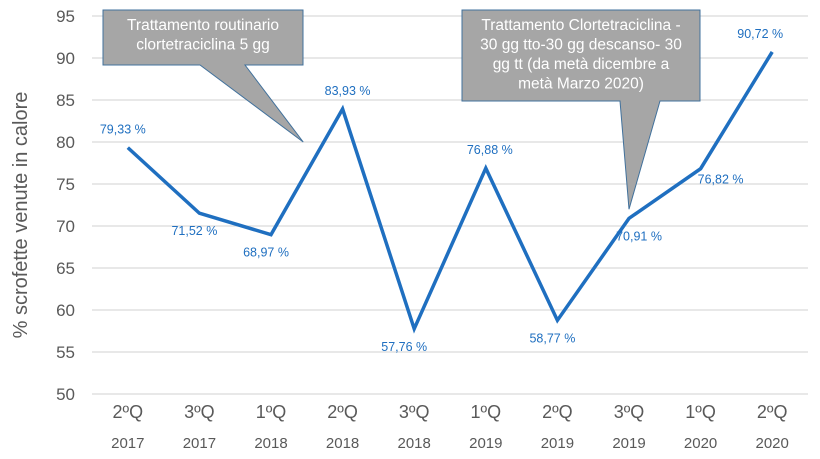 This screenshot has width=820, height=459. What do you see at coordinates (65, 100) in the screenshot?
I see `y-tick-label: 85` at bounding box center [65, 100].